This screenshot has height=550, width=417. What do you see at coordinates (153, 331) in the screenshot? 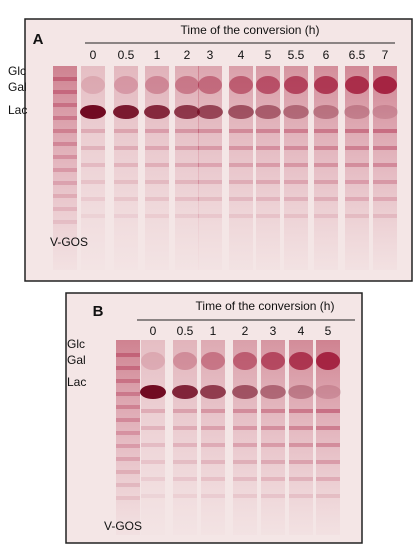
I see `lane-label: 0` at bounding box center [153, 331].